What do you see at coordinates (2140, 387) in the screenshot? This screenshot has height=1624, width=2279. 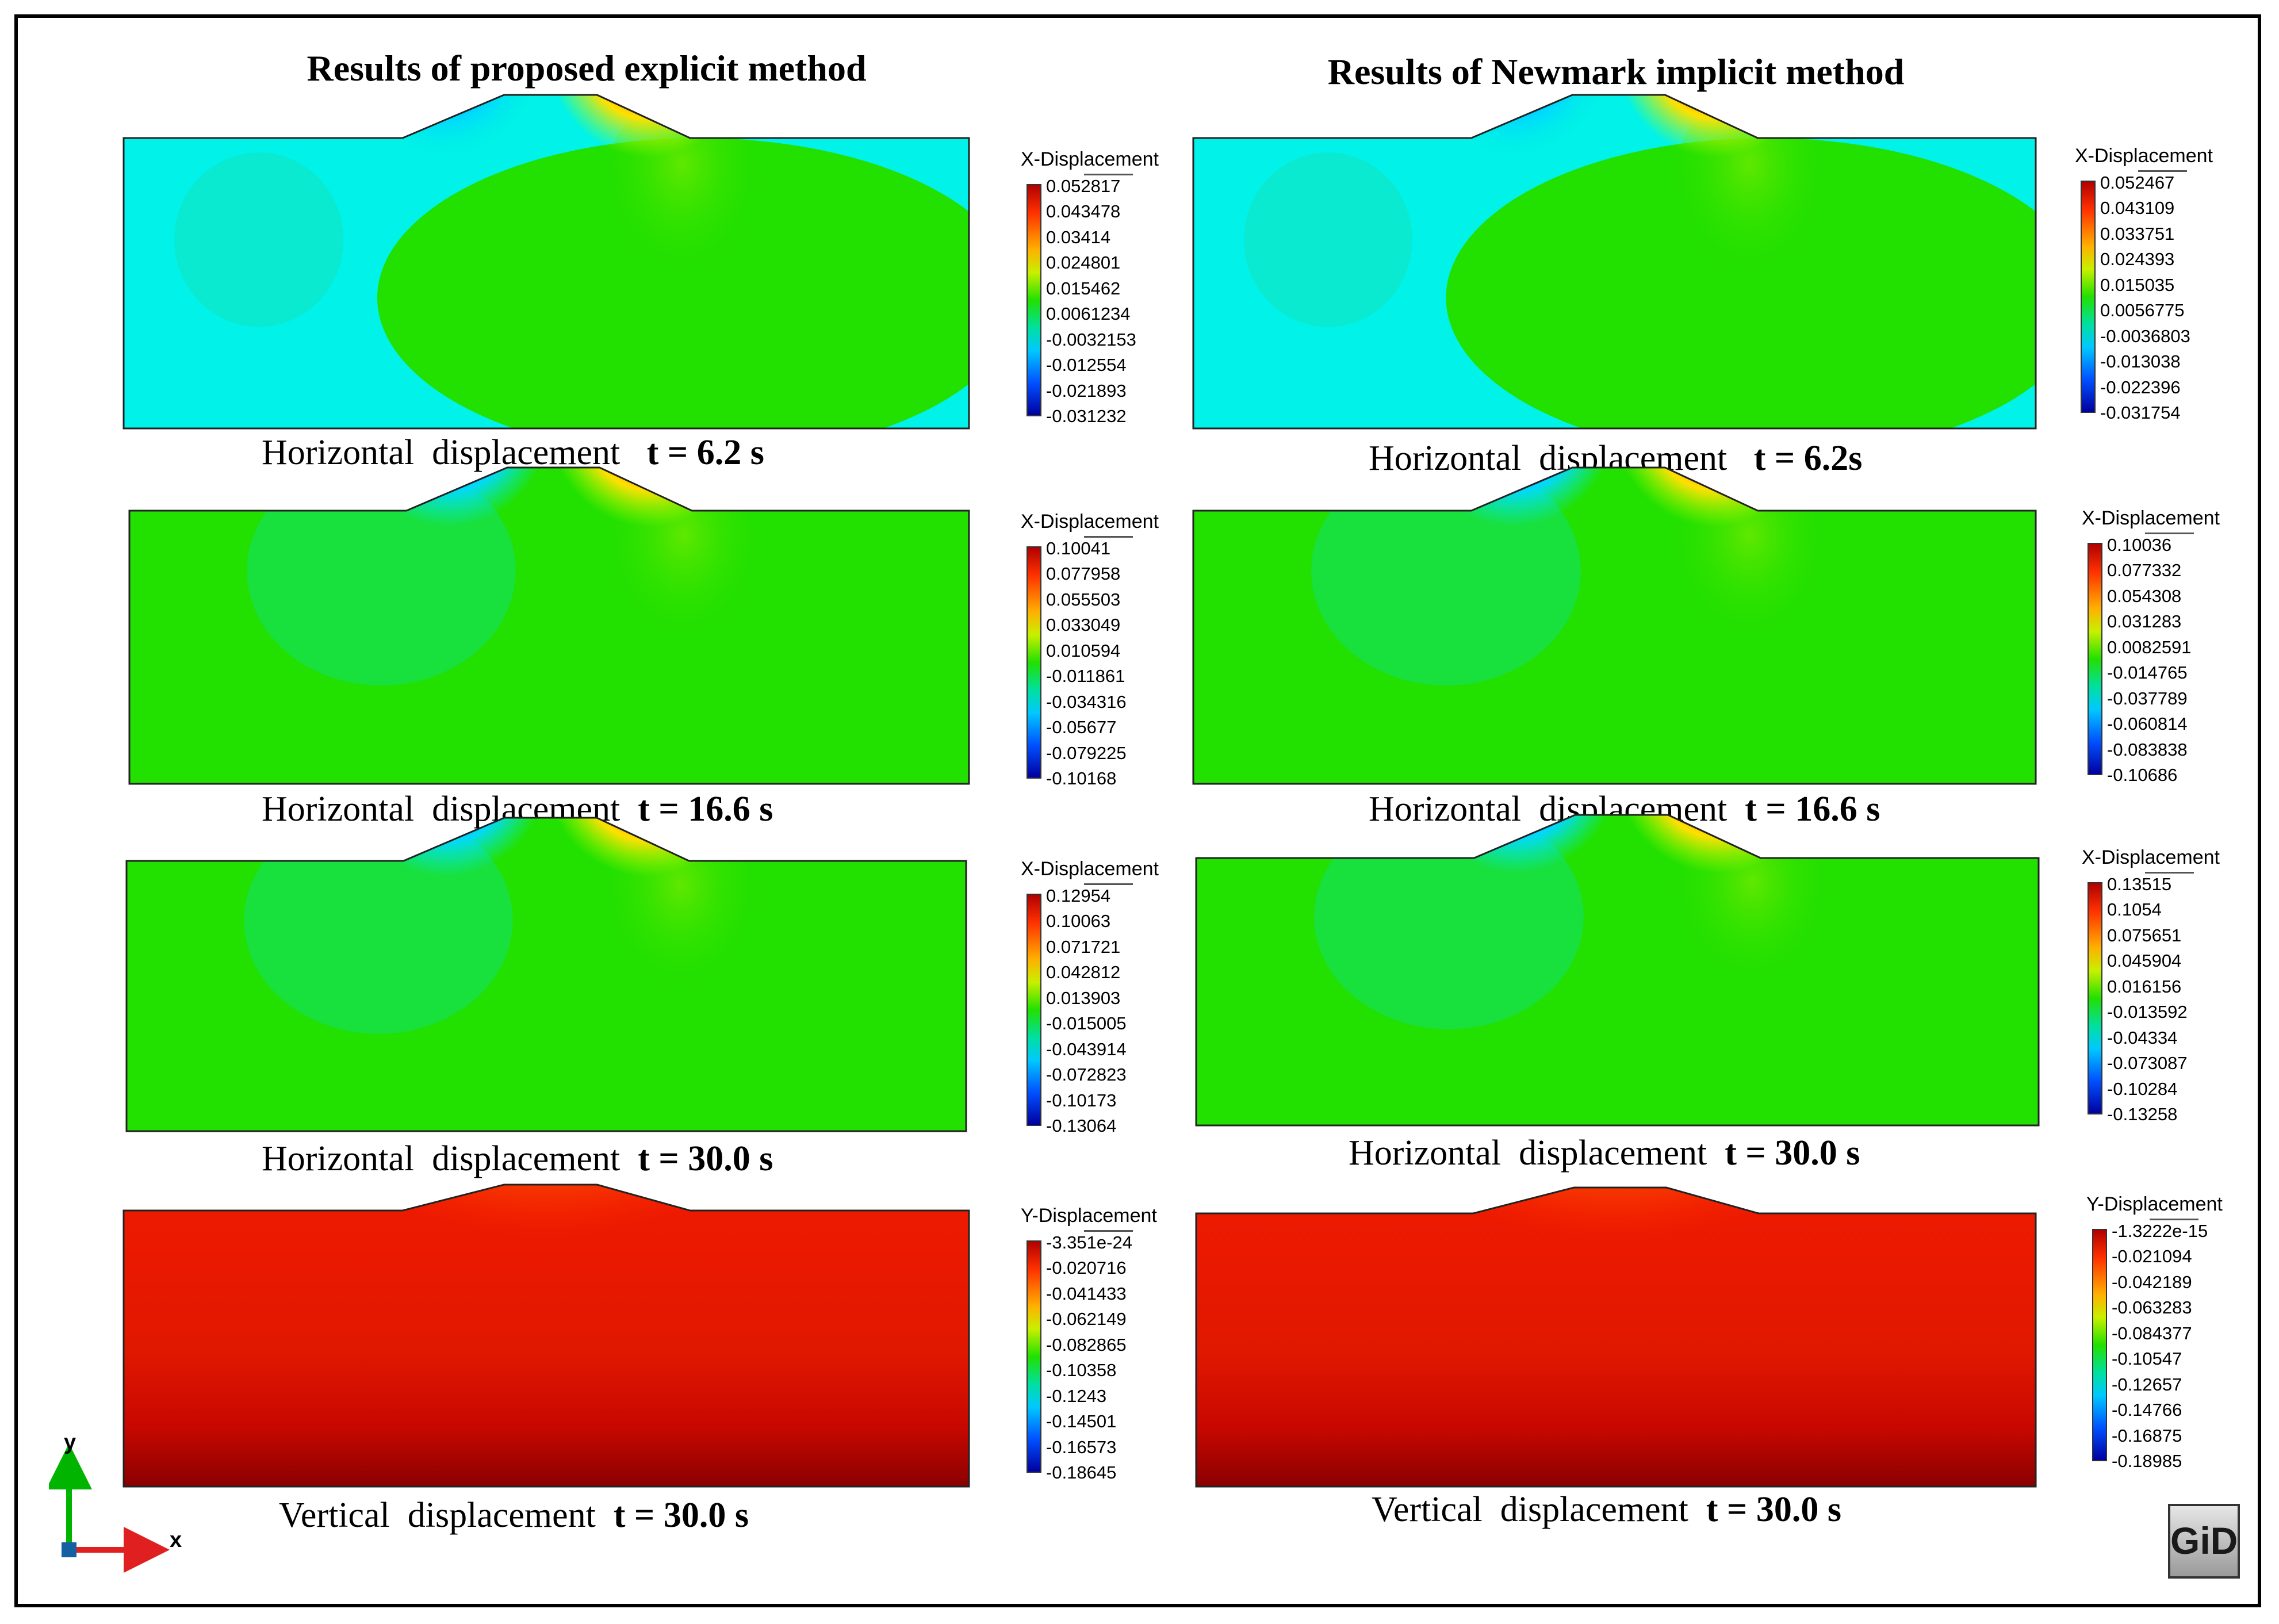 I see `legend-tick-label: -0.022396` at bounding box center [2140, 387].